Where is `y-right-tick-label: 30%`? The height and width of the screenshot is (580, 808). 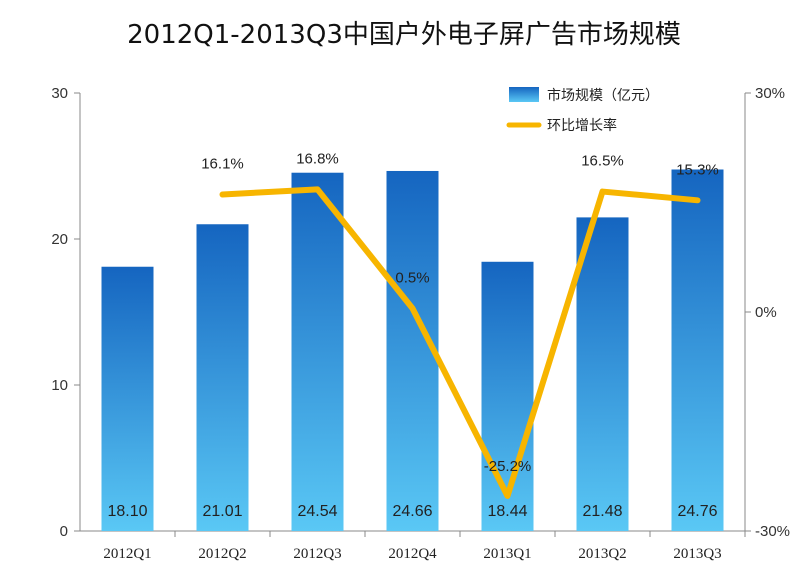 y-right-tick-label: 30% is located at coordinates (770, 93).